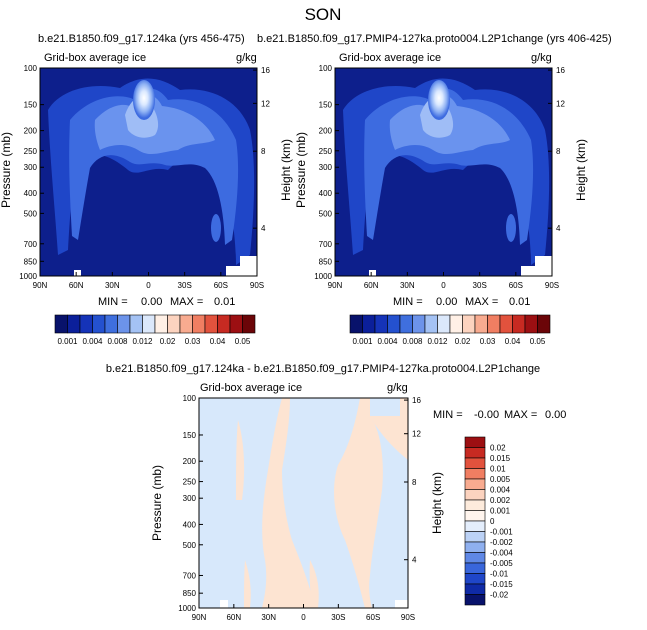 This screenshot has height=630, width=647. What do you see at coordinates (186, 302) in the screenshot?
I see `max-label: MAX =` at bounding box center [186, 302].